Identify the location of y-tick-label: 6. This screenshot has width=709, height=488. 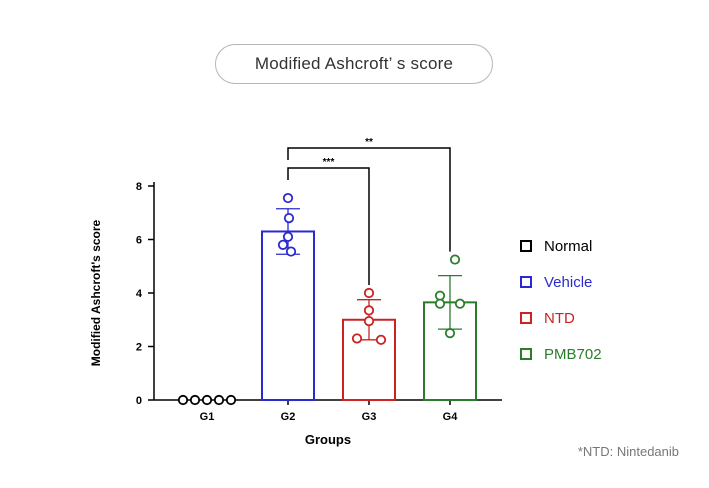
(139, 241).